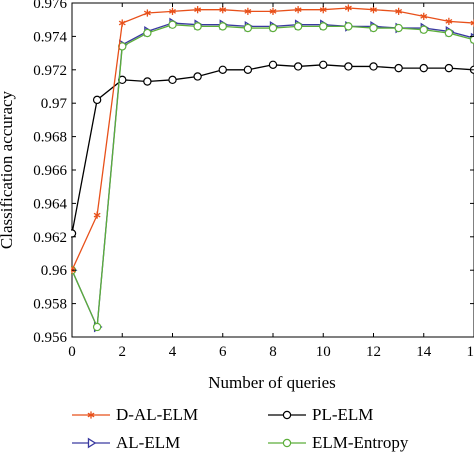 The width and height of the screenshot is (474, 474). I want to click on x-tick-label: 4, so click(173, 352).